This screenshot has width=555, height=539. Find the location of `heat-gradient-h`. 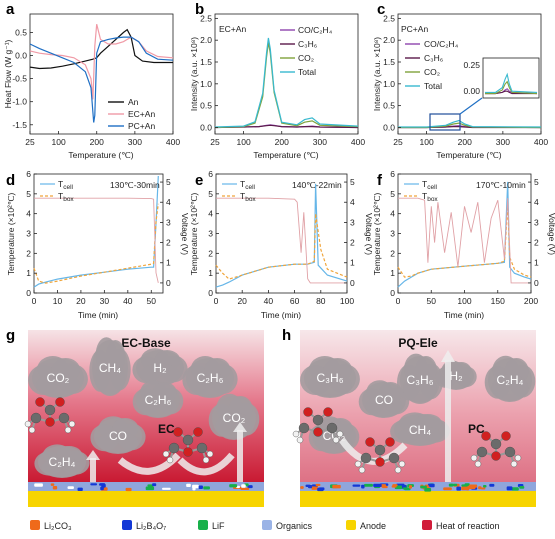

heat-gradient-h is located at coordinates (418, 407).